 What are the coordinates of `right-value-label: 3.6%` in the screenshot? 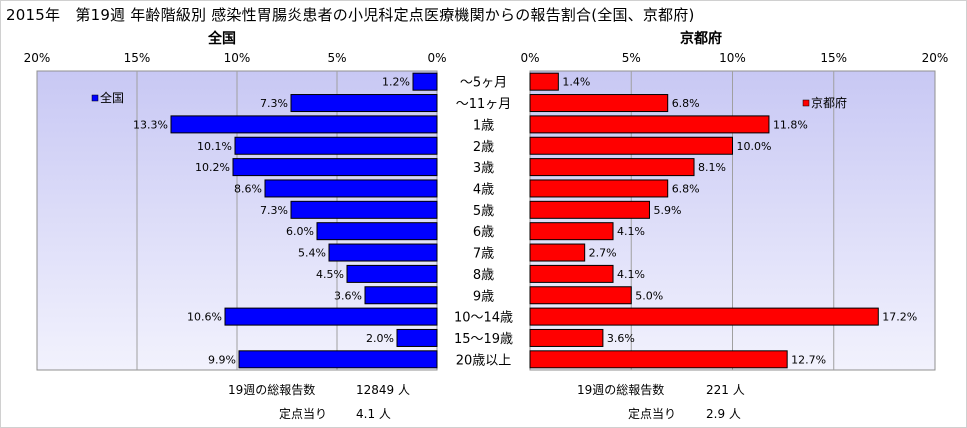 It's located at (621, 338).